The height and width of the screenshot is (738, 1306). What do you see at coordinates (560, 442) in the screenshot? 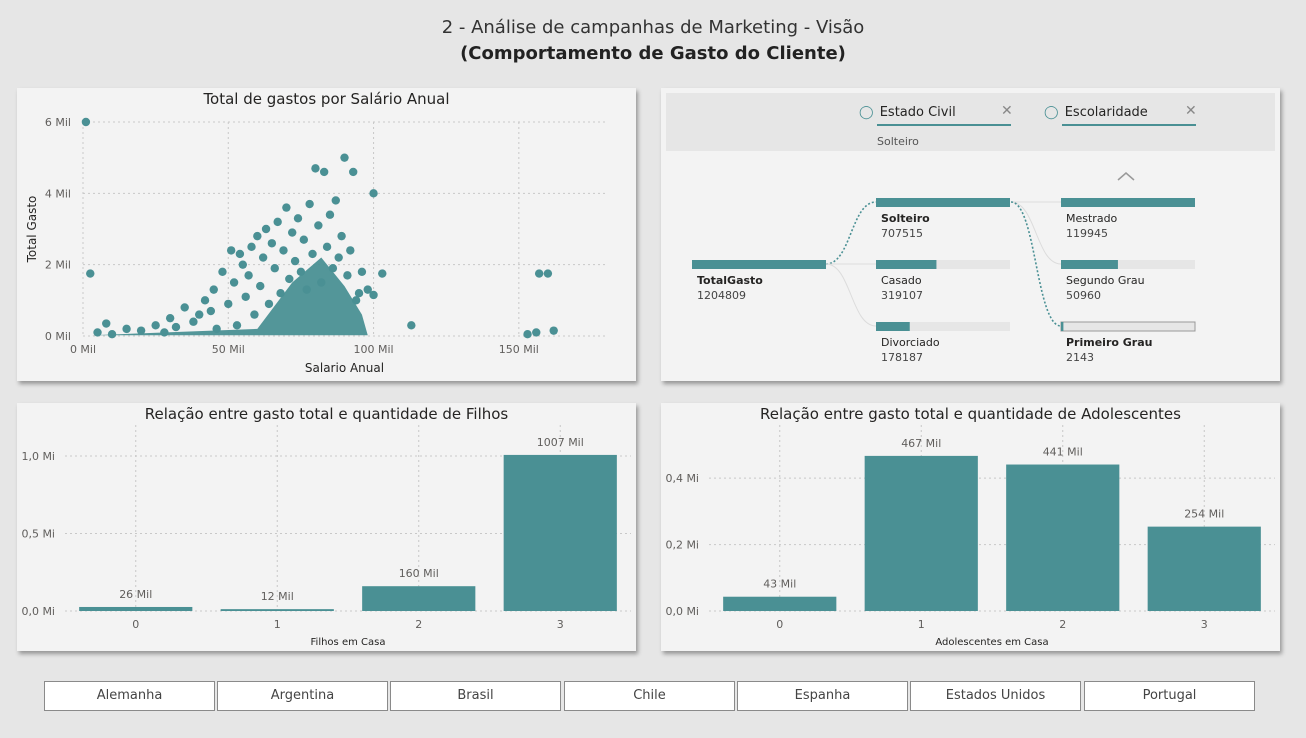
I see `data-label: 1007 Mil` at bounding box center [560, 442].